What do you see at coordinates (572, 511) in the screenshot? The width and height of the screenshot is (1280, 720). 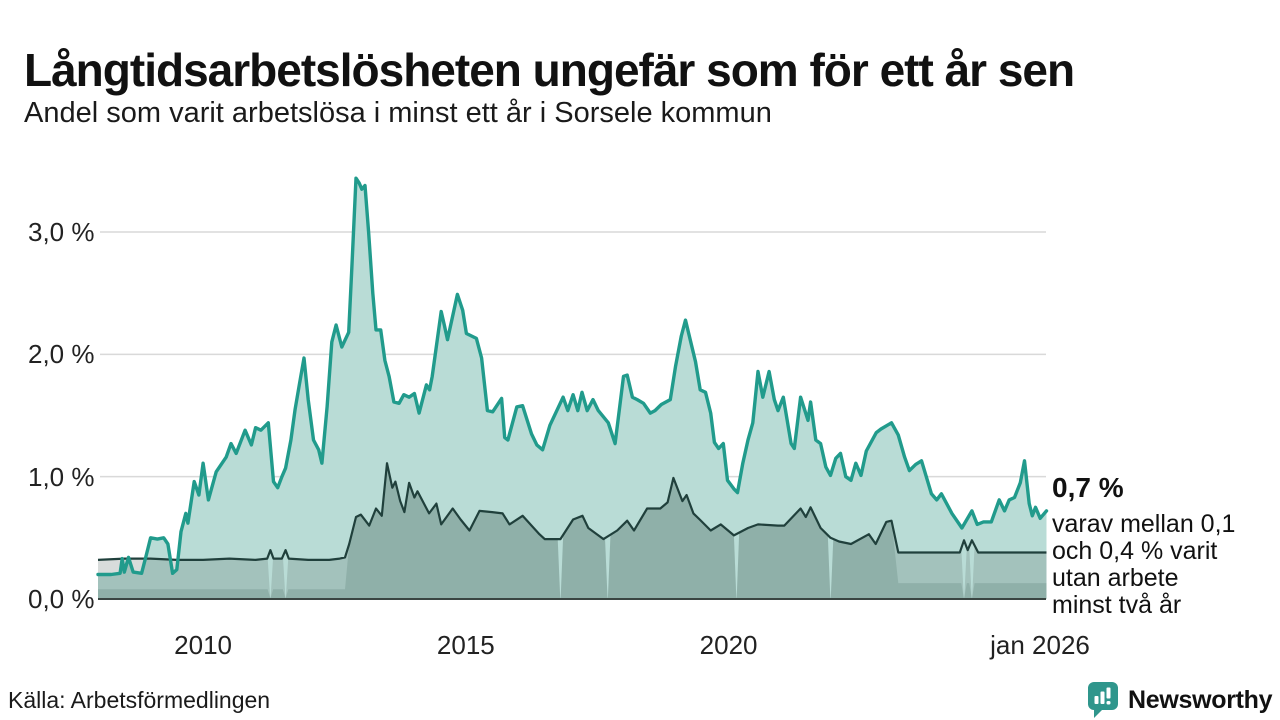 I see `line-minst-tva-ar-ovre-grans` at bounding box center [572, 511].